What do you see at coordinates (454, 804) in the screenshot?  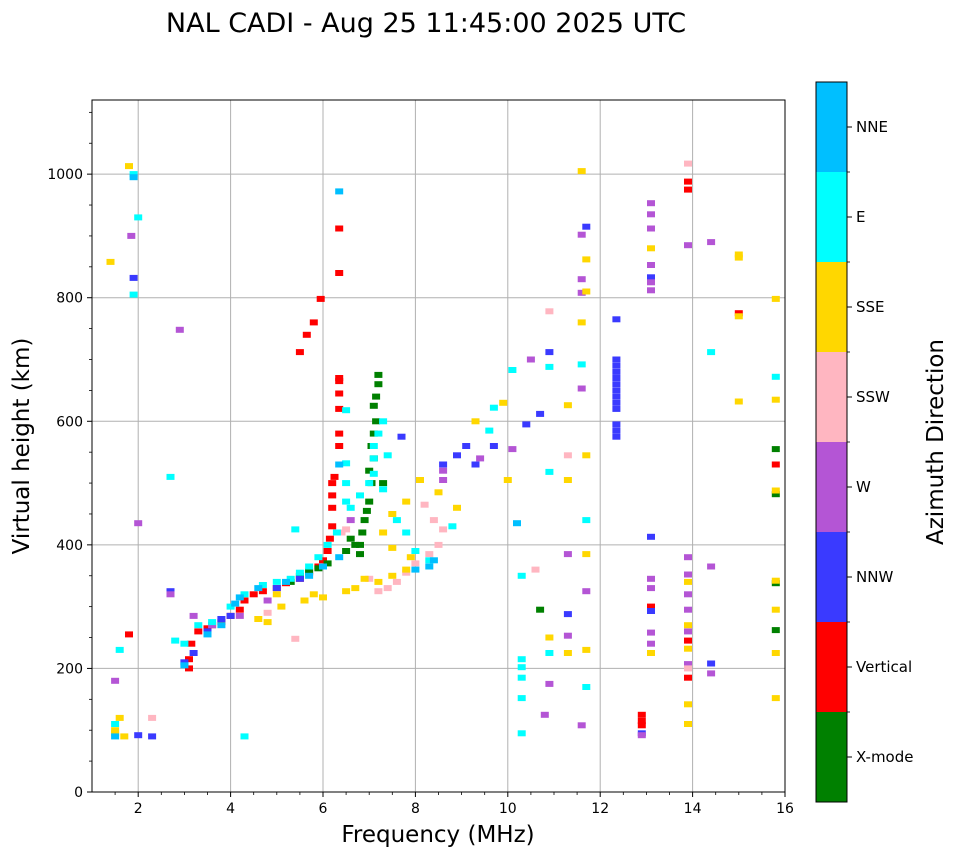 I see `x-axis: 2 4 6 8 10 12 14 16` at bounding box center [454, 804].